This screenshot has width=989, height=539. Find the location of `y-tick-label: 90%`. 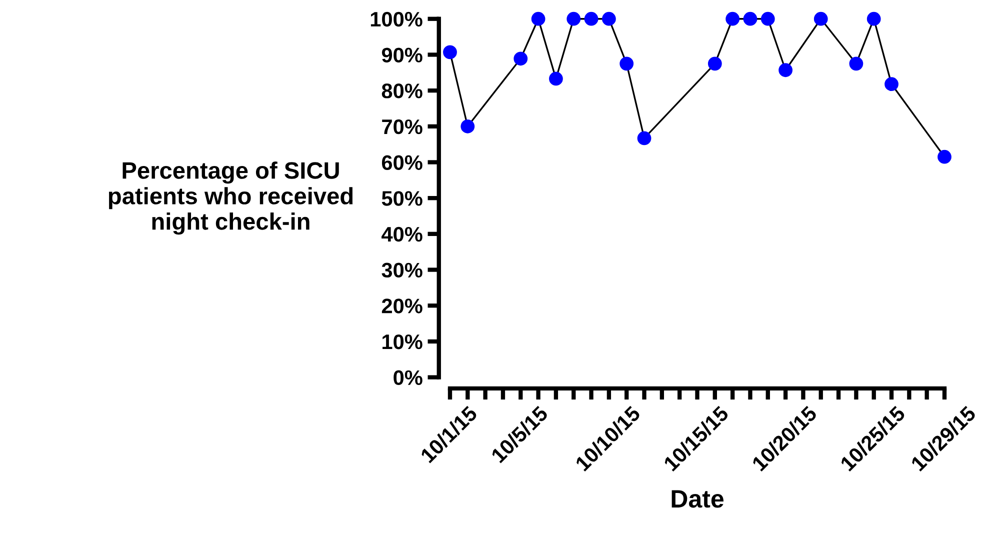

y-tick-label: 90% is located at coordinates (402, 55).